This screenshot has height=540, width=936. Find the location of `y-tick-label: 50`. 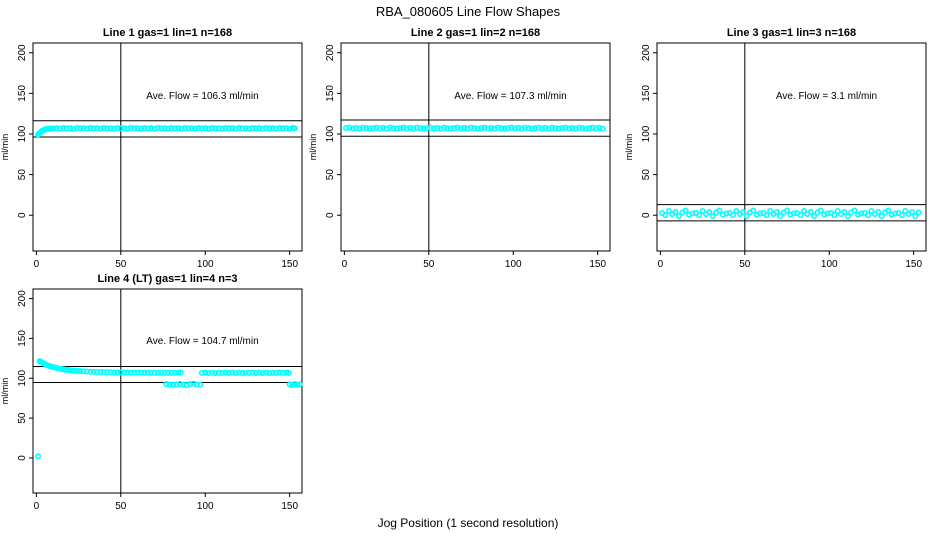

y-tick-label: 50 is located at coordinates (646, 175).